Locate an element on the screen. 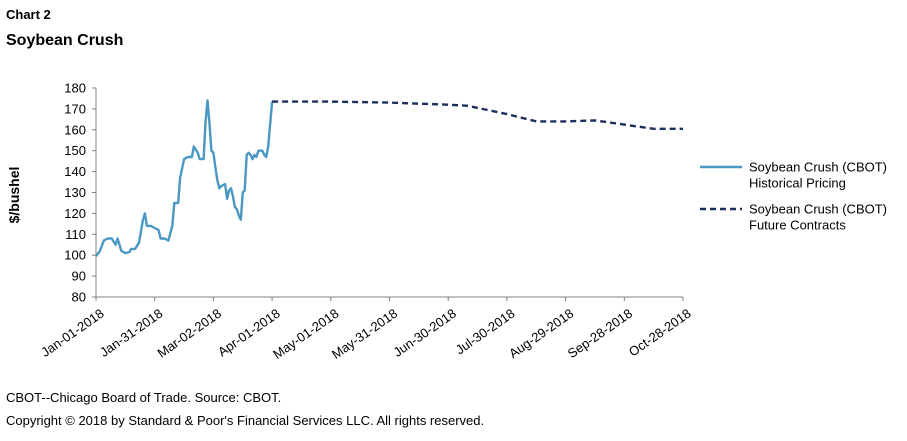  y-tick-label: 110 is located at coordinates (75, 234).